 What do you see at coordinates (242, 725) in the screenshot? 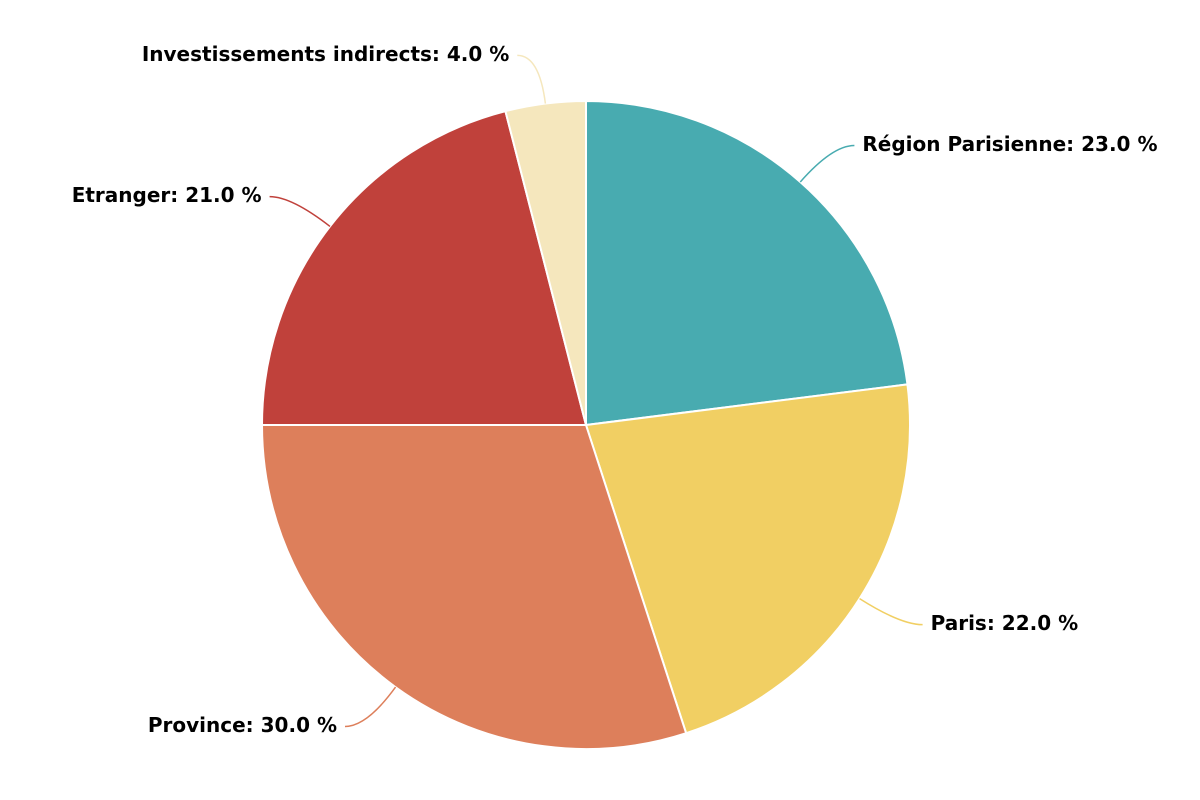
I see `slice-label: Province: 30.0 %` at bounding box center [242, 725].